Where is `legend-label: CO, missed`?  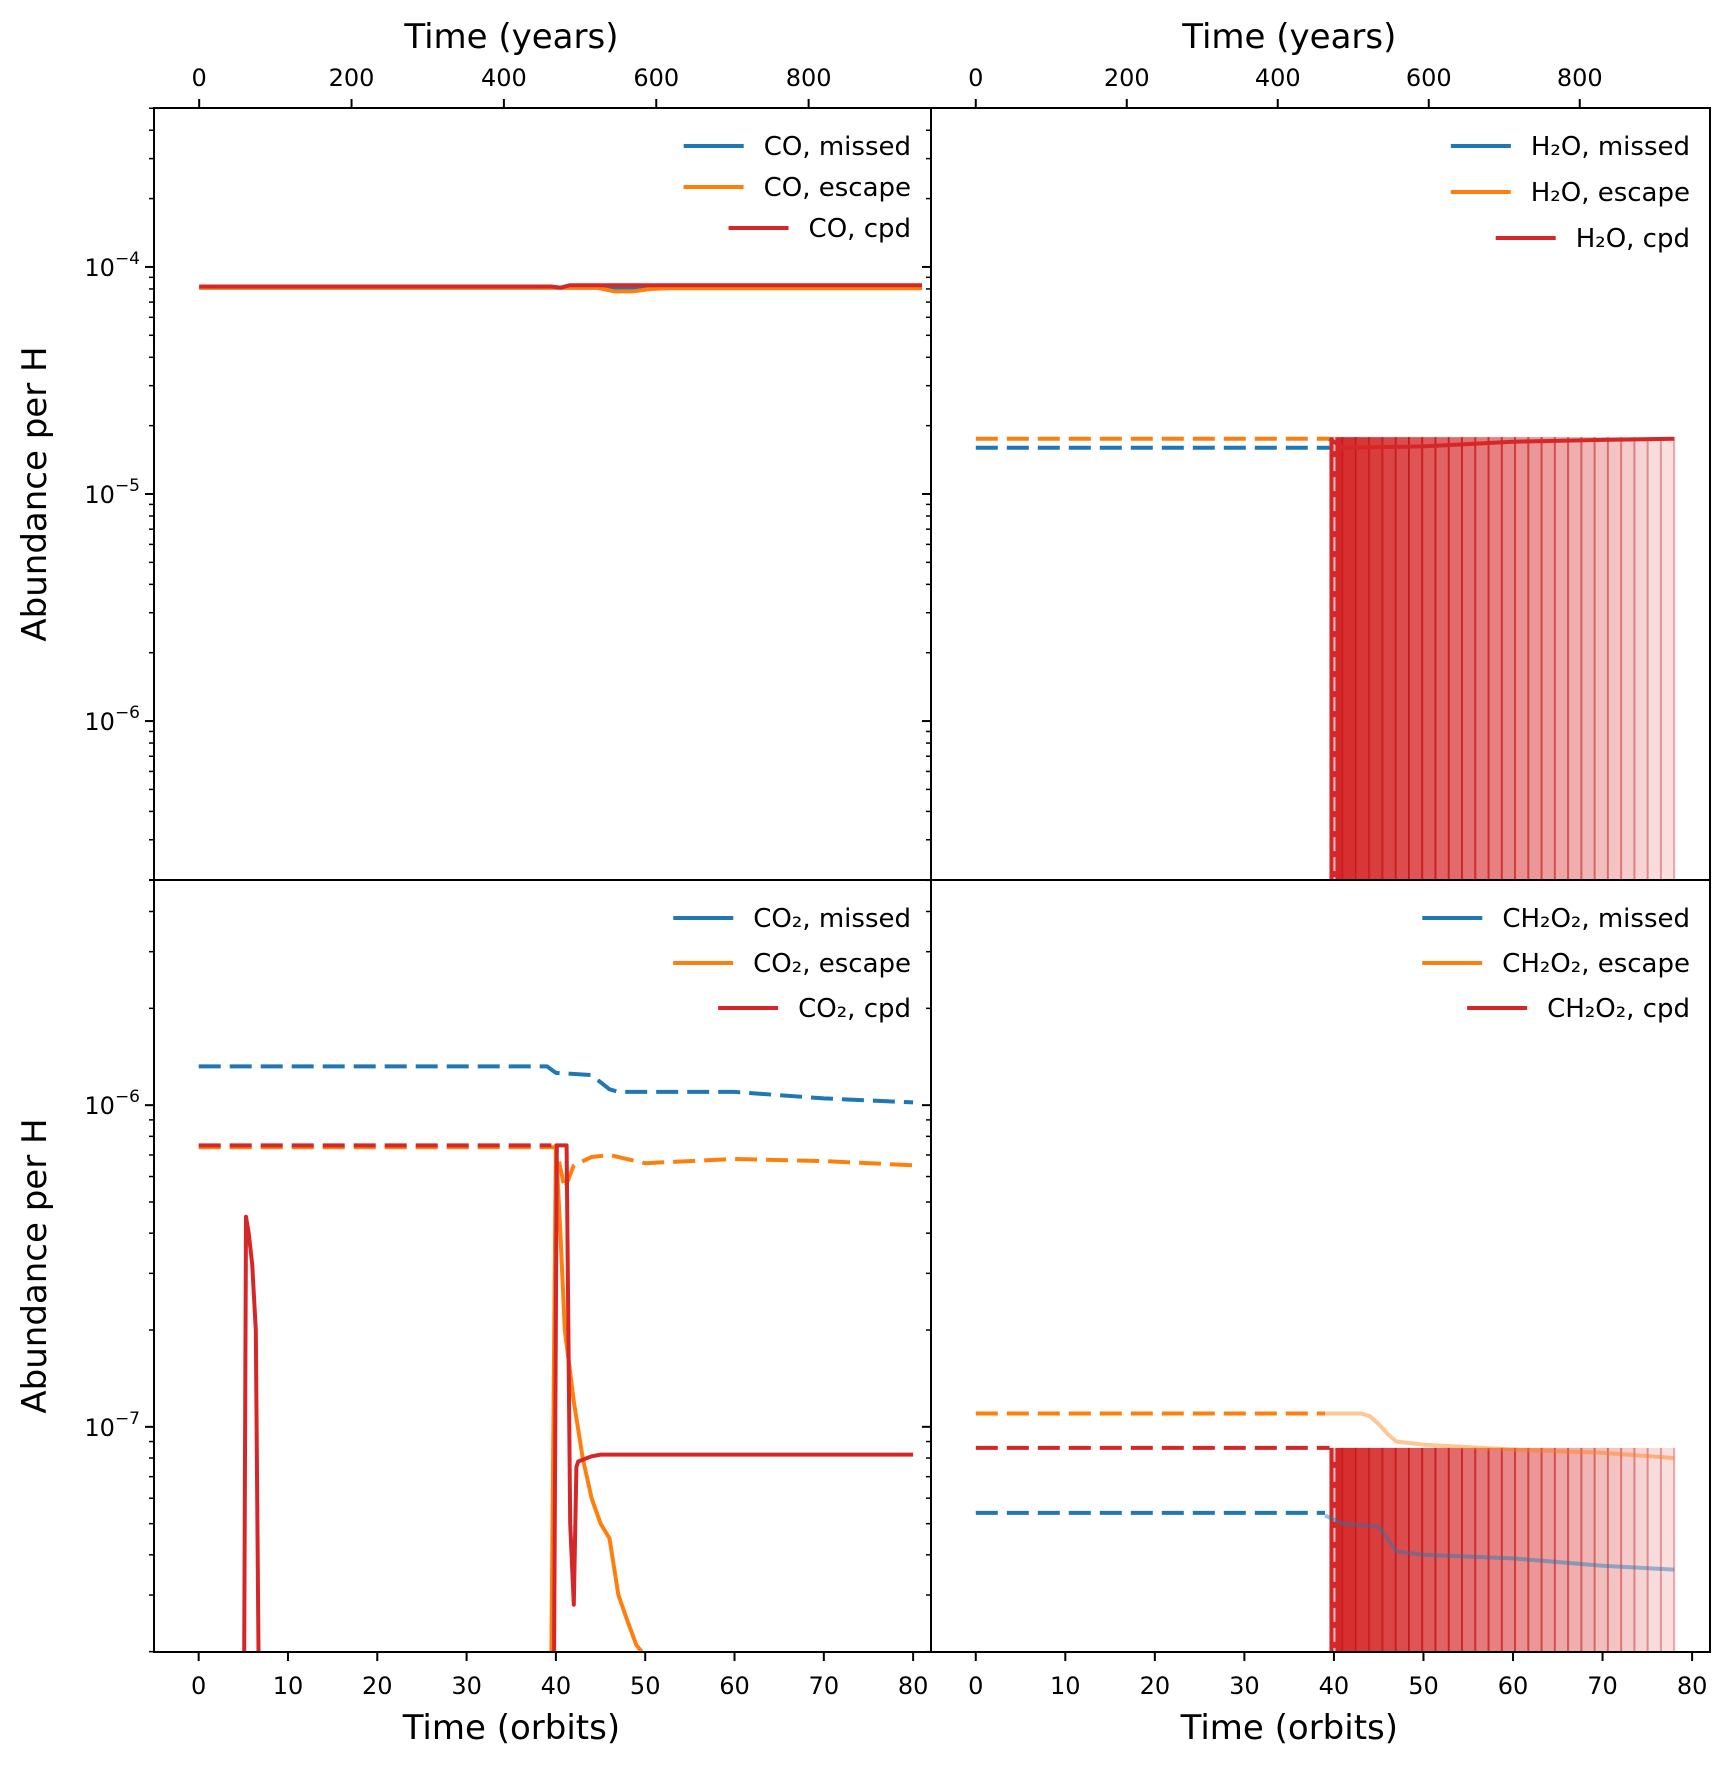 legend-label: CO, missed is located at coordinates (837, 147).